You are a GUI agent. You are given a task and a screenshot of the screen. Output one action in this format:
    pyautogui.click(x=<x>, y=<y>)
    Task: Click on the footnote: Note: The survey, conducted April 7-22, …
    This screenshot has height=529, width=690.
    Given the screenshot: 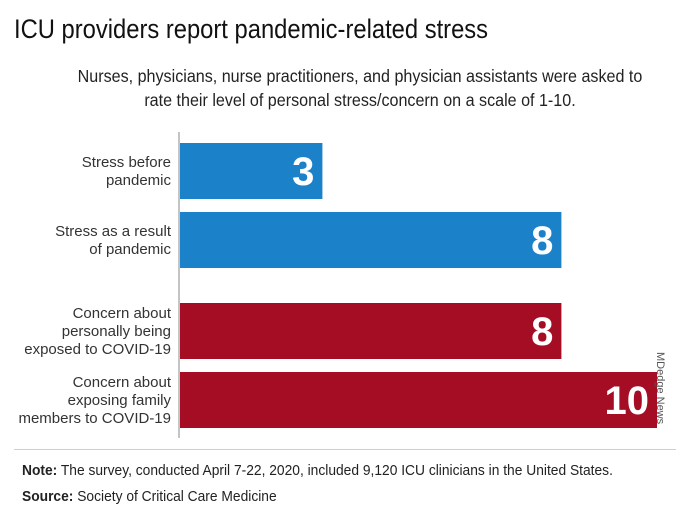 What is the action you would take?
    pyautogui.click(x=317, y=470)
    